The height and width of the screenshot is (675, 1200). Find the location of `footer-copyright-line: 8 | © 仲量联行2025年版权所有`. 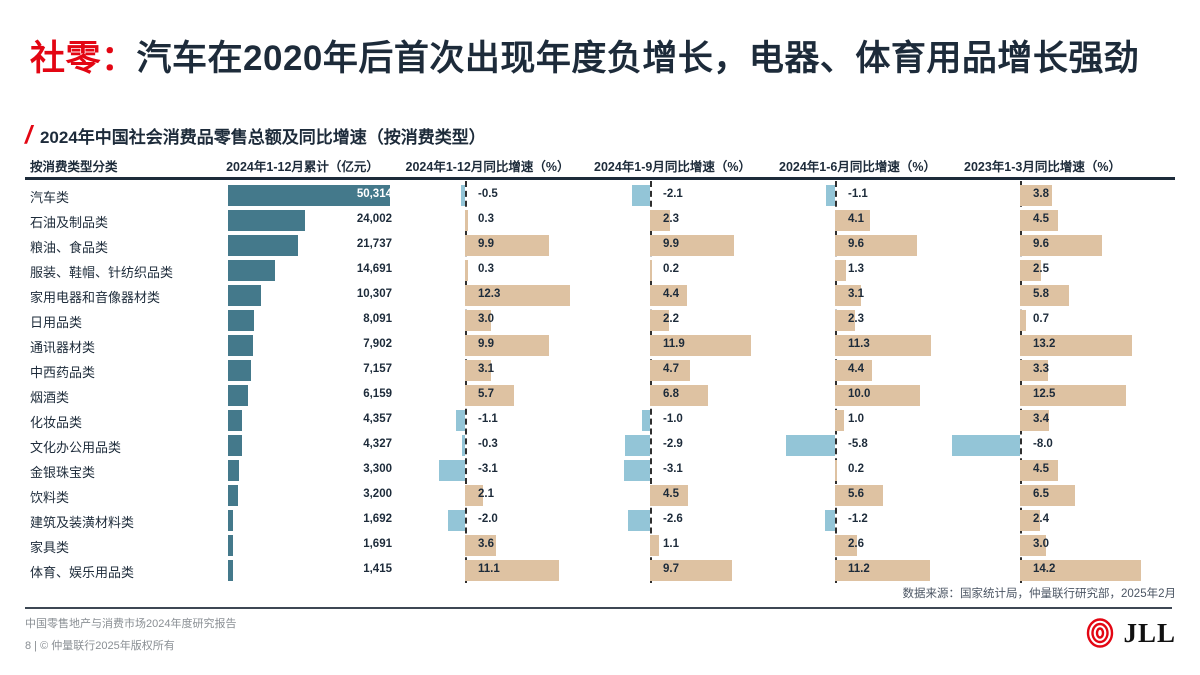

footer-copyright-line: 8 | © 仲量联行2025年版权所有 is located at coordinates (100, 646).